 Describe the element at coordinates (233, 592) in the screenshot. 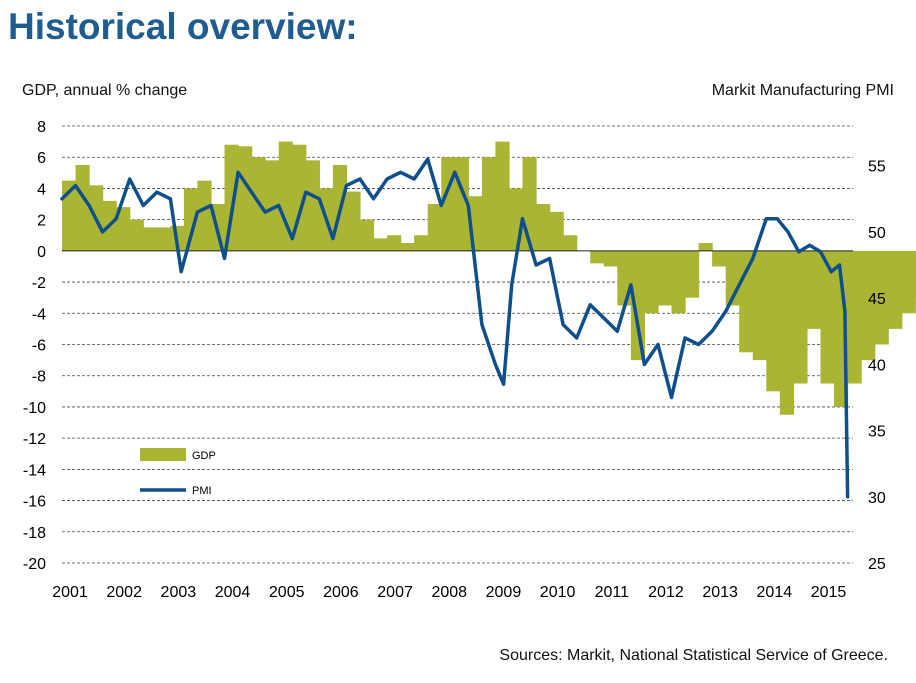

I see `x-tick-label: 2004` at that location.